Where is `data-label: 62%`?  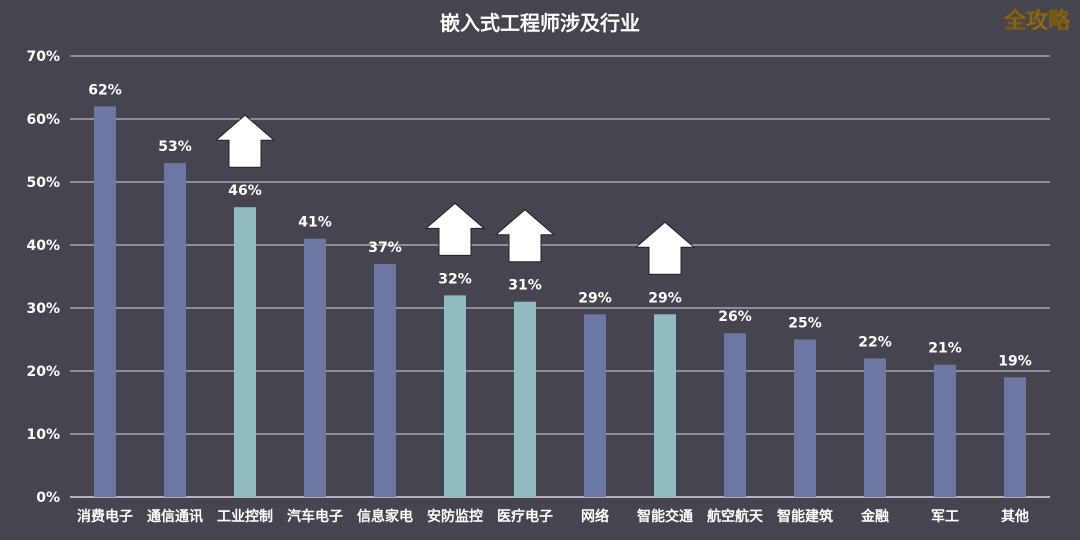 data-label: 62% is located at coordinates (105, 90).